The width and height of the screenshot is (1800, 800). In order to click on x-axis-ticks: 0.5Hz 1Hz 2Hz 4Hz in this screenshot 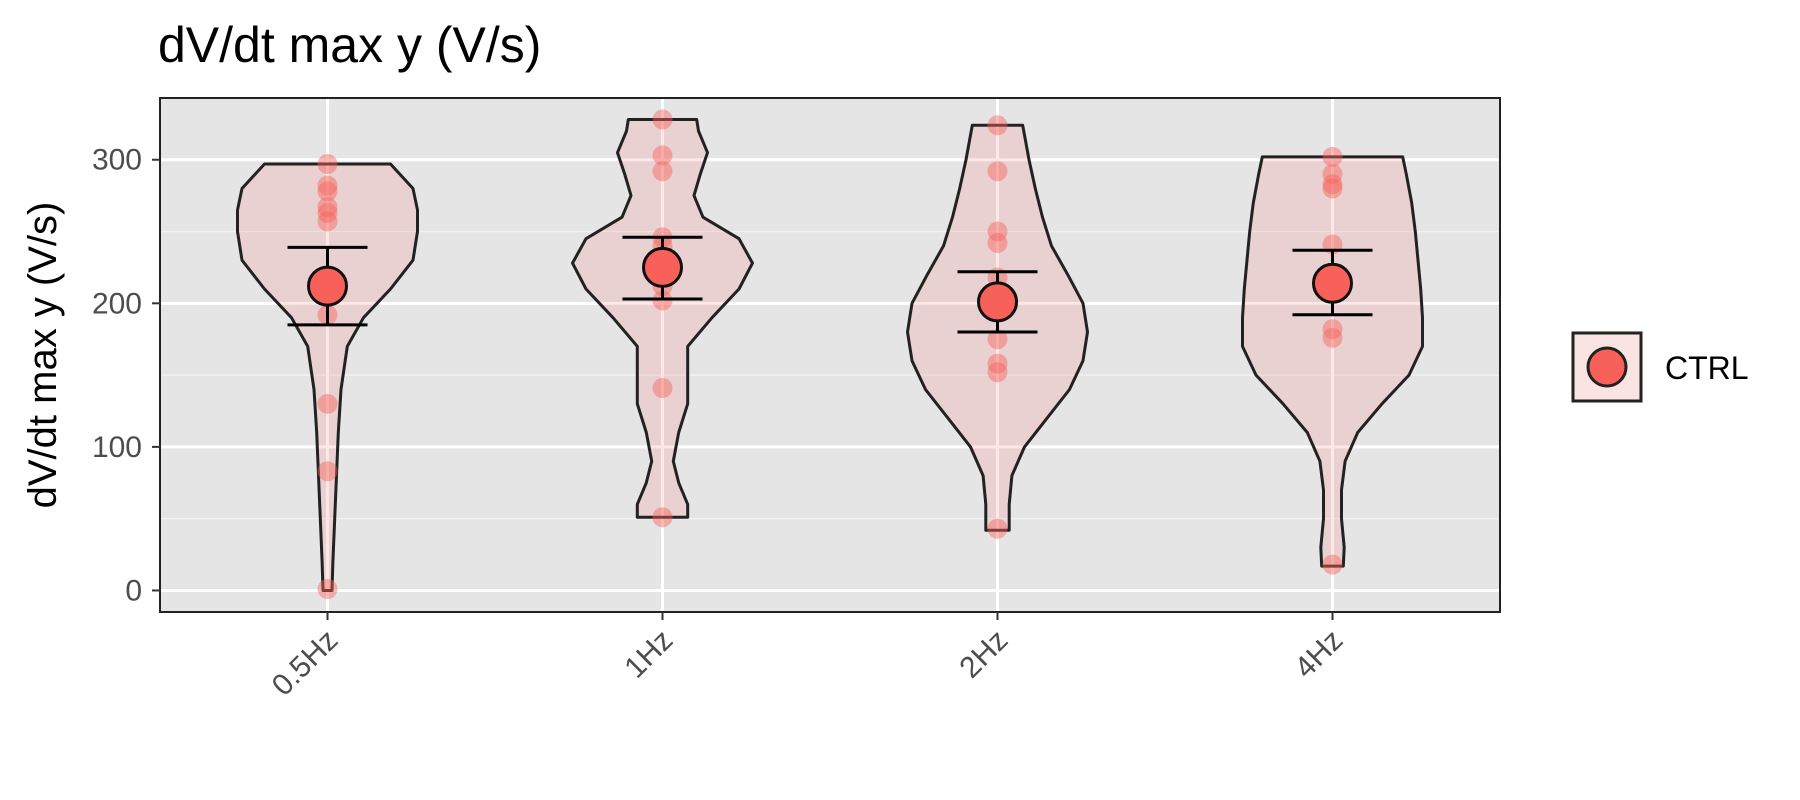, I will do `click(807, 657)`.